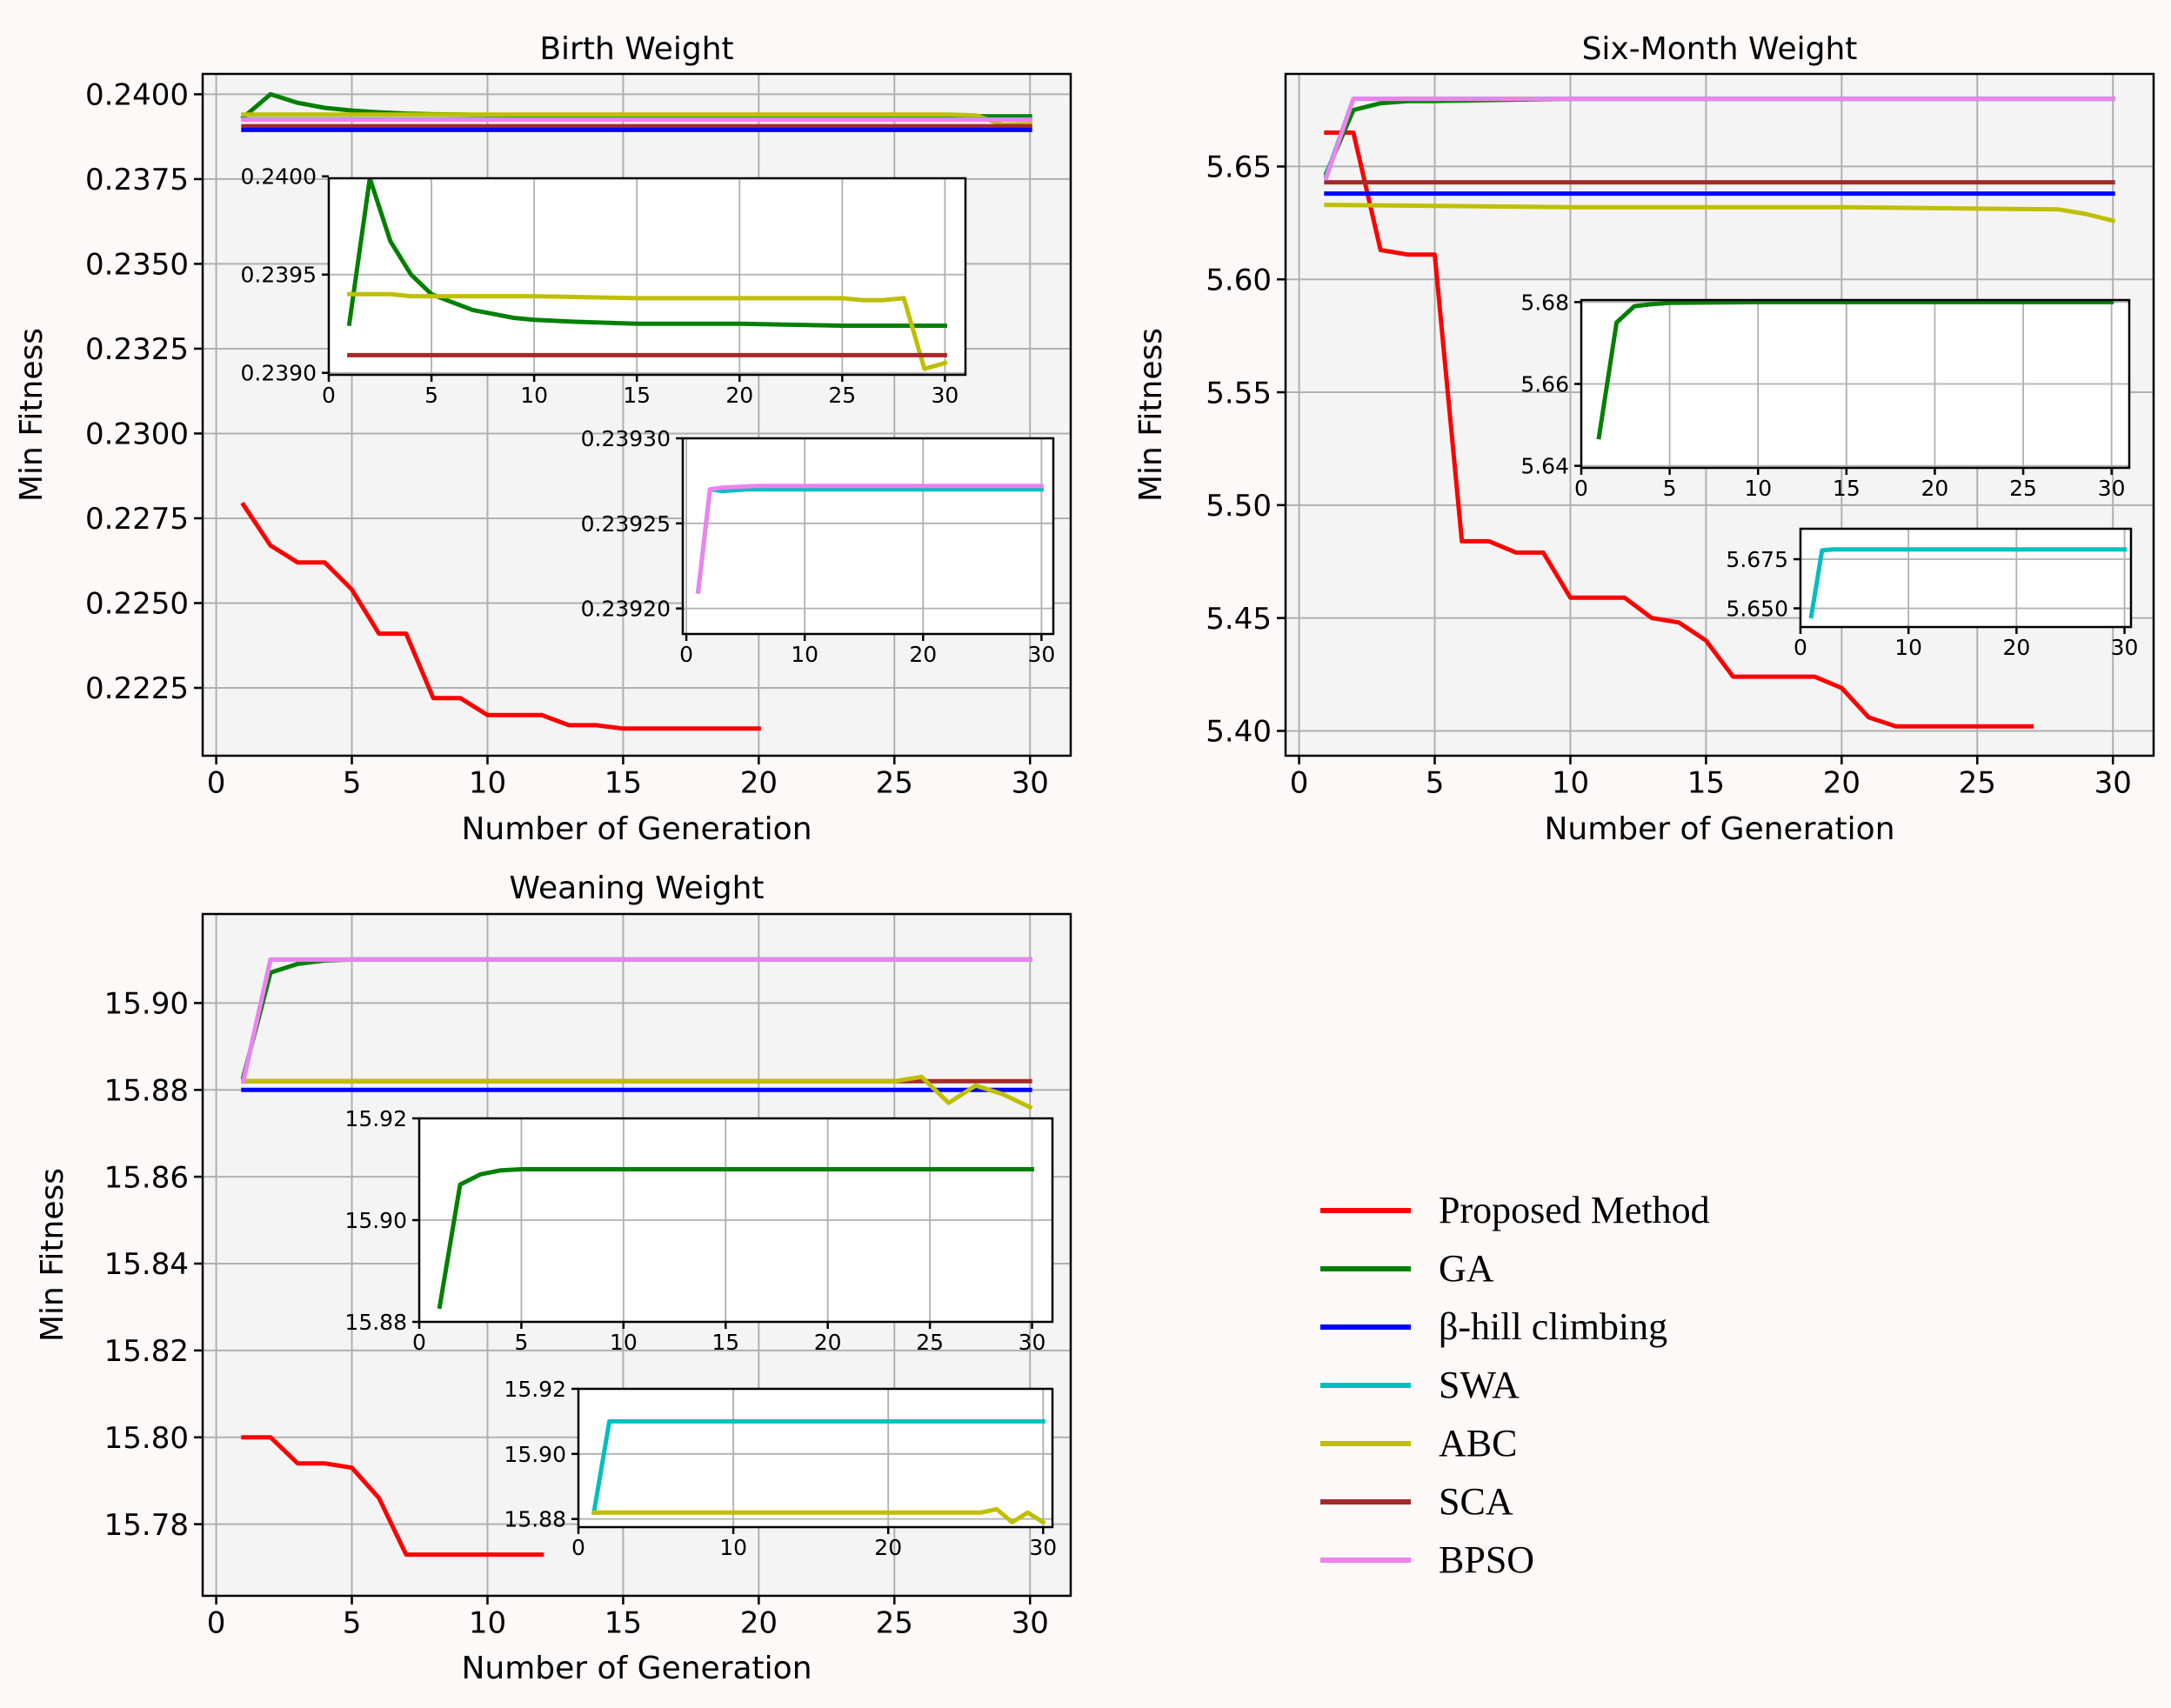 The height and width of the screenshot is (1708, 2171). Describe the element at coordinates (535, 1519) in the screenshot. I see `wean-inset2-y-tick-label: 15.88` at that location.